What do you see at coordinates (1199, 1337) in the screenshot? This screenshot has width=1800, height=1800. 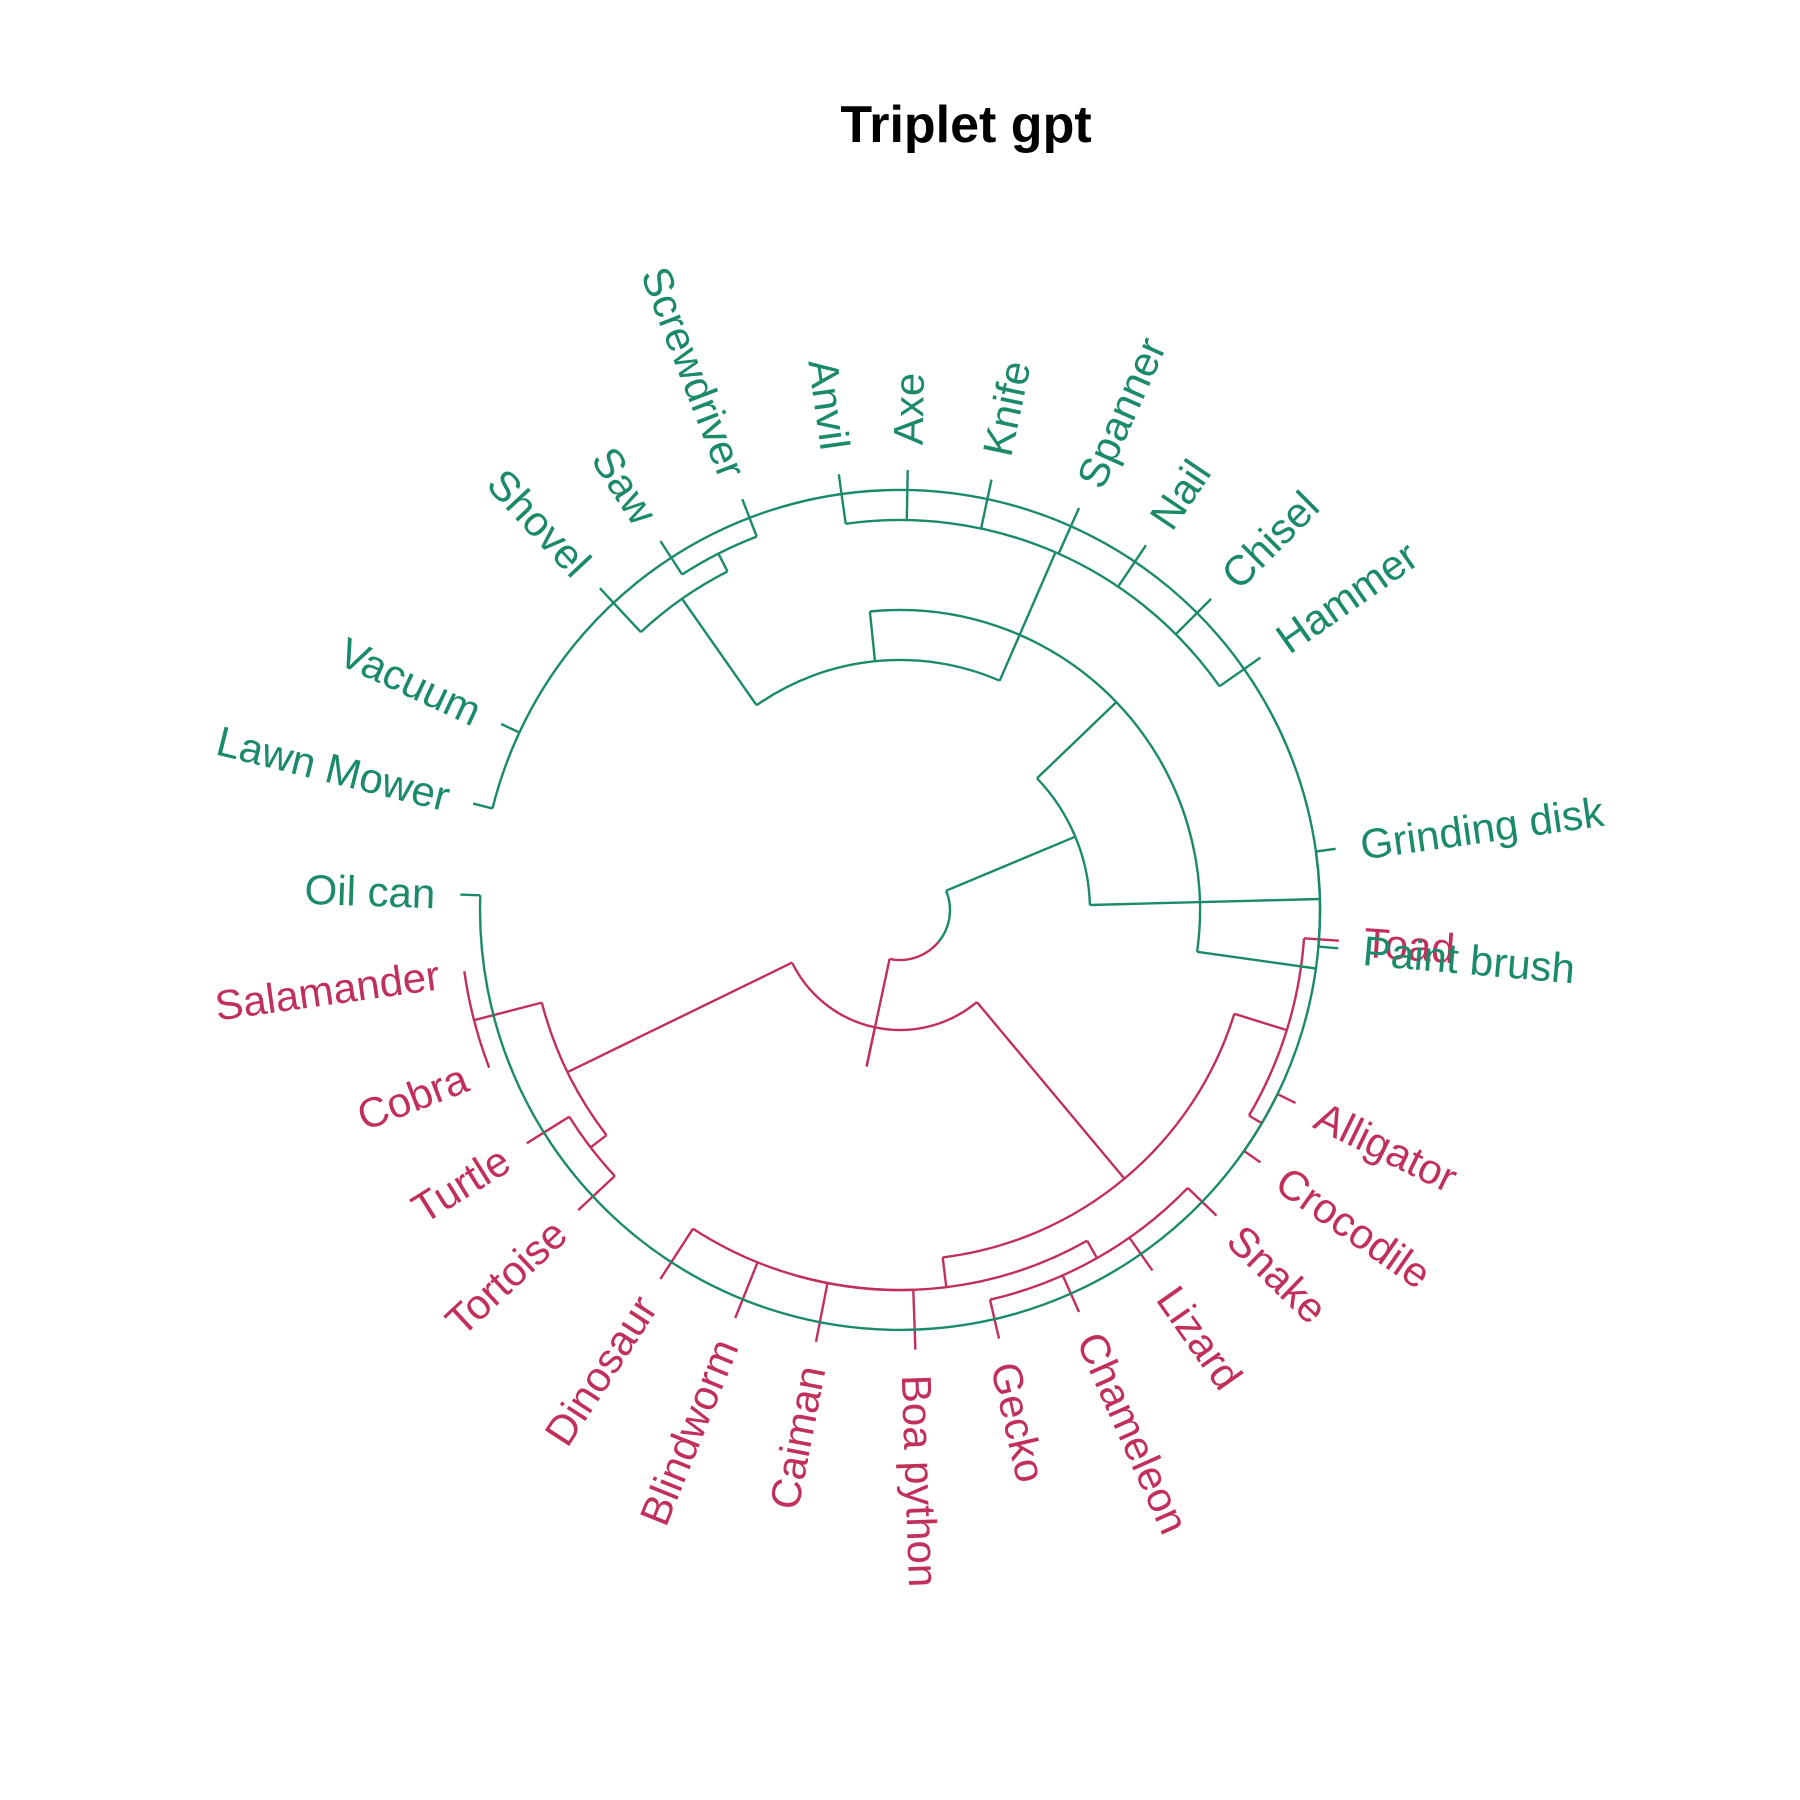 I see `leaf-label-lizard: Lizard` at bounding box center [1199, 1337].